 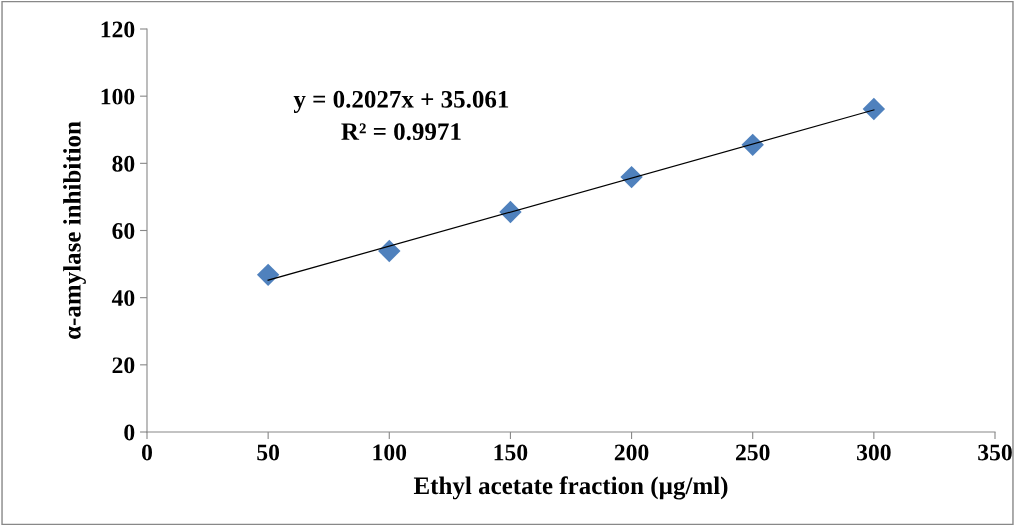 I want to click on x-tick-label: 350, so click(x=995, y=452).